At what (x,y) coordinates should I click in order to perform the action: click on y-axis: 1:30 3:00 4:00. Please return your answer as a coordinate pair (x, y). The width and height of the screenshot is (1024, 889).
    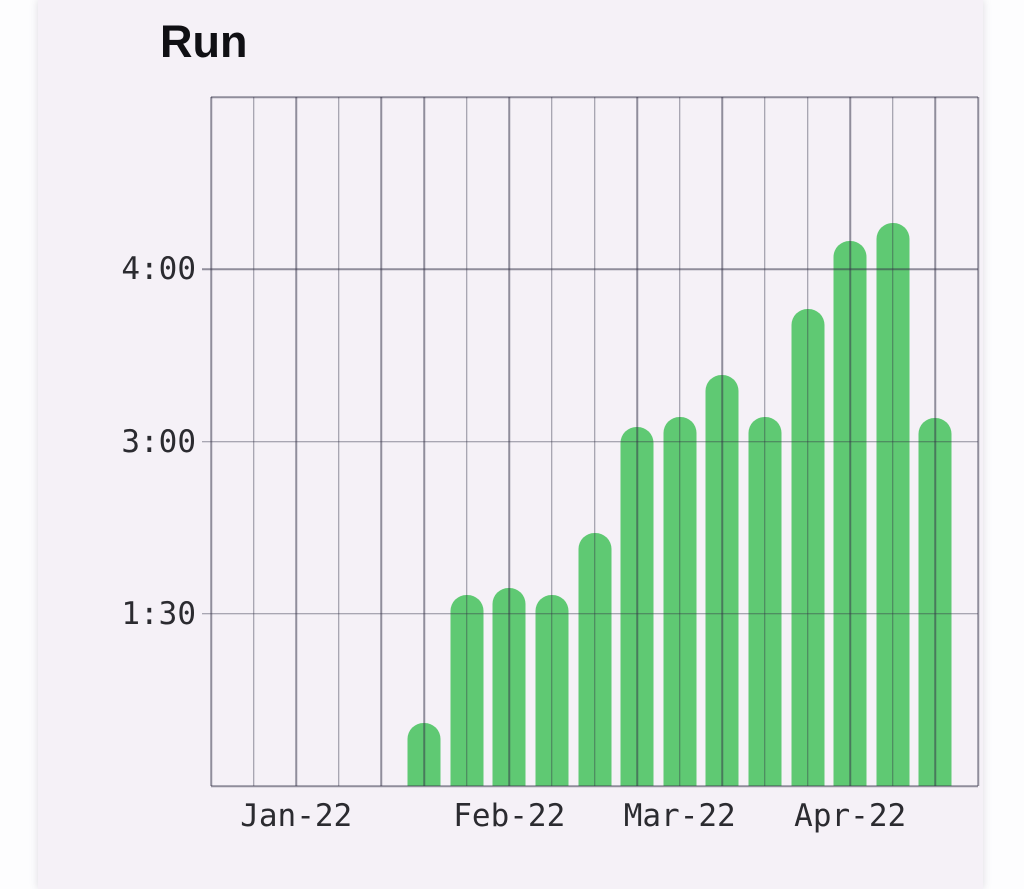
    Looking at the image, I should click on (117, 441).